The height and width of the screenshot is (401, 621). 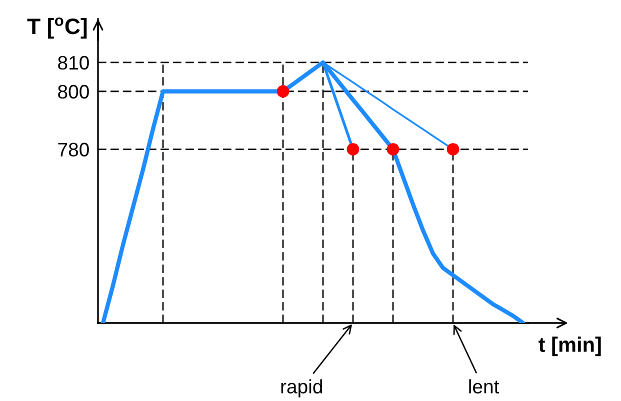 What do you see at coordinates (484, 386) in the screenshot?
I see `text: lent` at bounding box center [484, 386].